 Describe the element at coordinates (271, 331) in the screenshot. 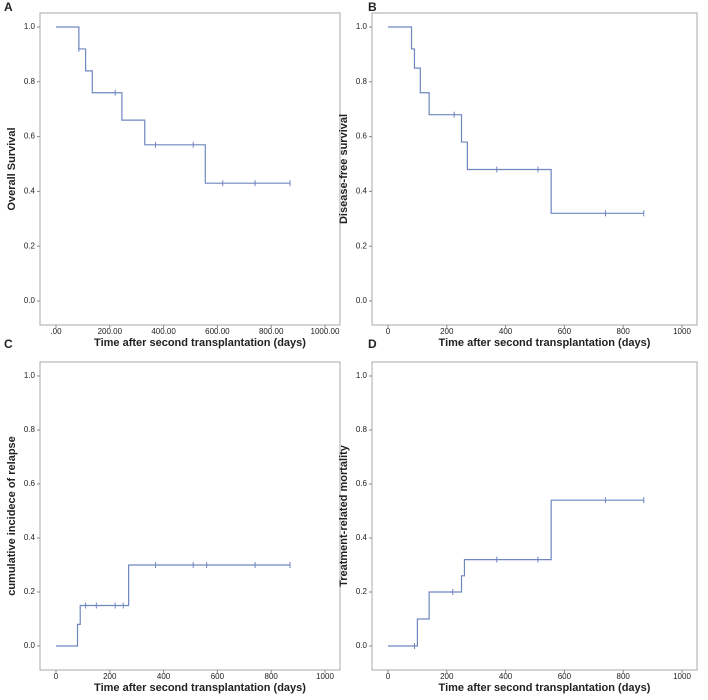

I see `x-tick-label: 800.00` at that location.